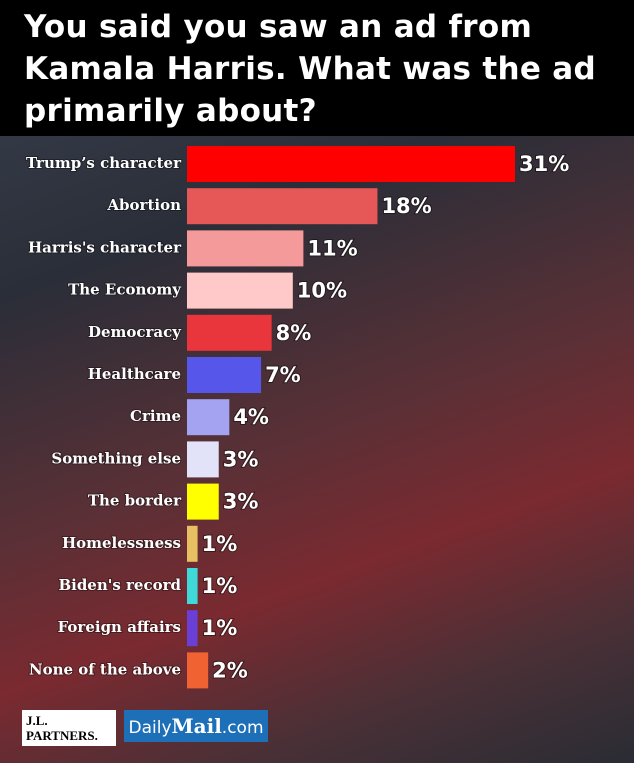 This screenshot has width=634, height=763. What do you see at coordinates (37, 720) in the screenshot?
I see `logo-text: J.L.` at bounding box center [37, 720].